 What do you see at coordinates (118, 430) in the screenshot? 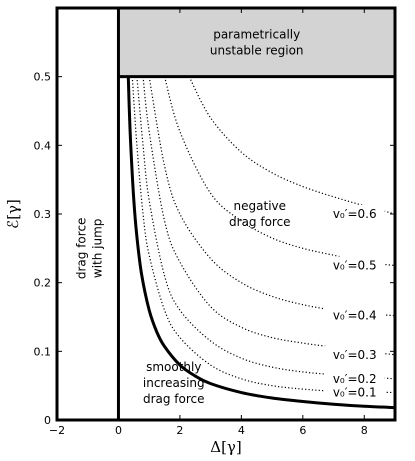
I see `x-tick-label: 0` at bounding box center [118, 430].